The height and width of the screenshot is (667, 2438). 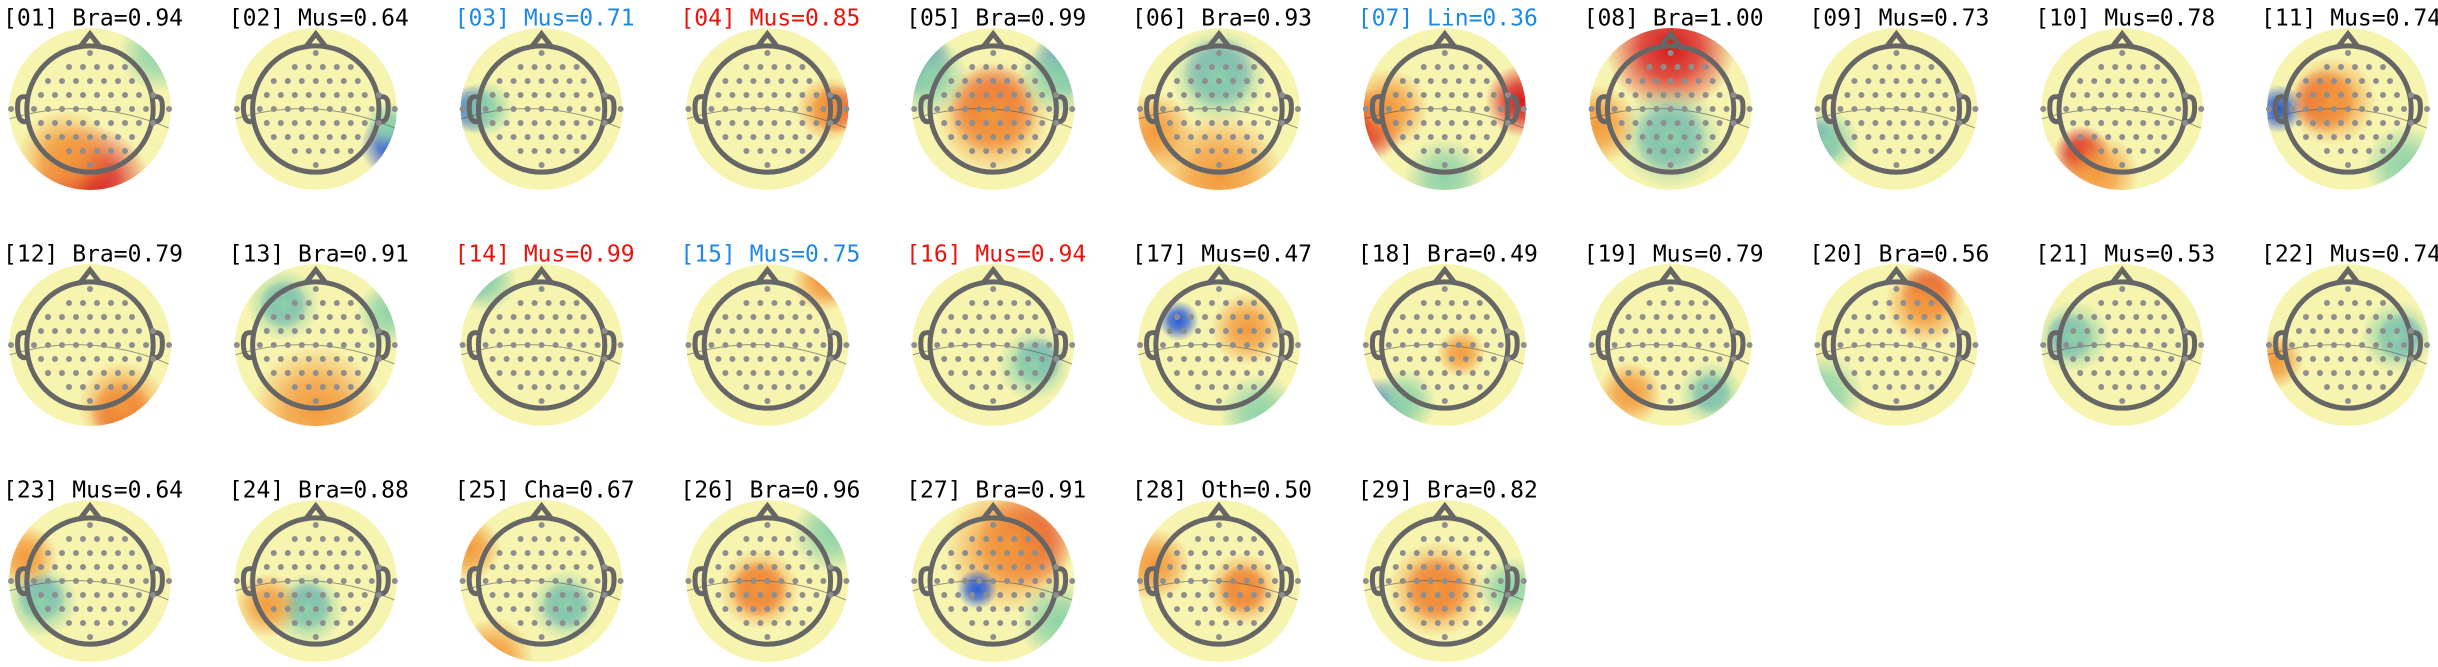 I want to click on scalp-map, so click(x=1219, y=345).